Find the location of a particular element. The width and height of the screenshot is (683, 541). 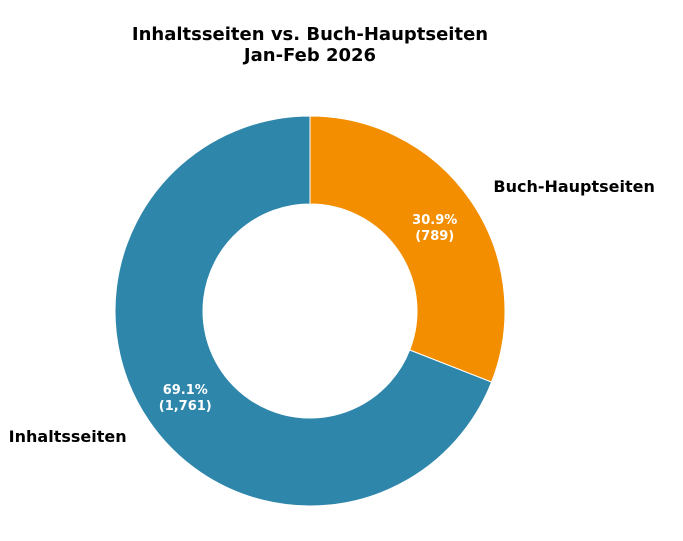

slice-value-buch-hauptseiten: (789) is located at coordinates (434, 236).